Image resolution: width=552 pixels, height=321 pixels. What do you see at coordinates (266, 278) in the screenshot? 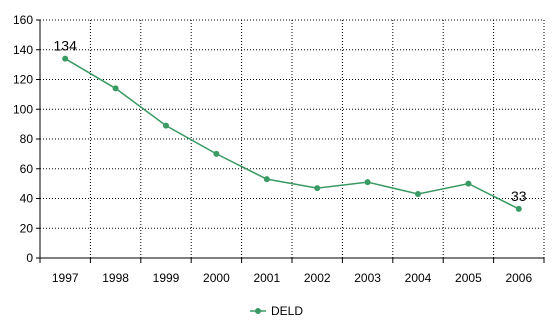
I see `x-tick-label: 2001` at bounding box center [266, 278].